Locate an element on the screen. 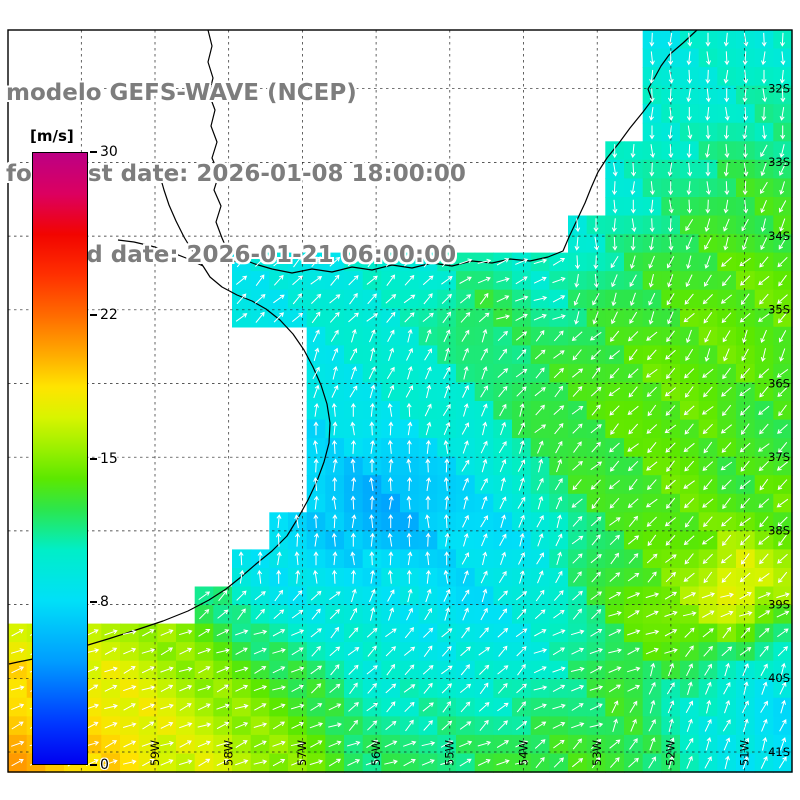 Image resolution: width=800 pixels, height=800 pixels. lon-label: 53W is located at coordinates (597, 753).